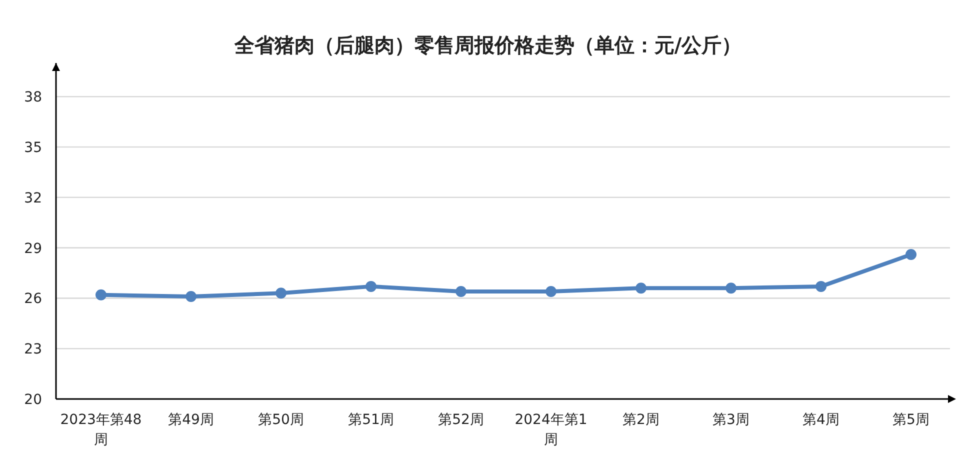 This screenshot has height=459, width=976. Describe the element at coordinates (191, 420) in the screenshot. I see `x-tick-label: 第49周` at that location.